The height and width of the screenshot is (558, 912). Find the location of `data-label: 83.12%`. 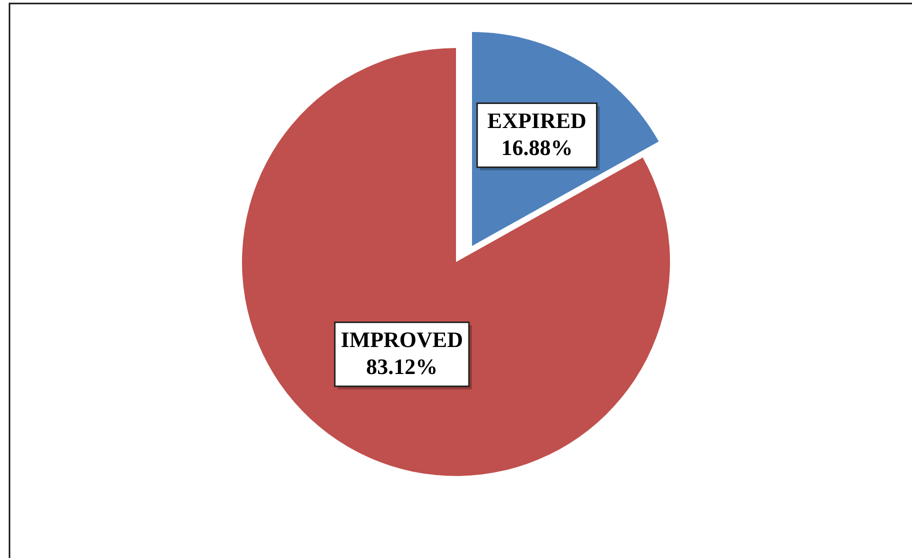

data-label: 83.12% is located at coordinates (402, 367).